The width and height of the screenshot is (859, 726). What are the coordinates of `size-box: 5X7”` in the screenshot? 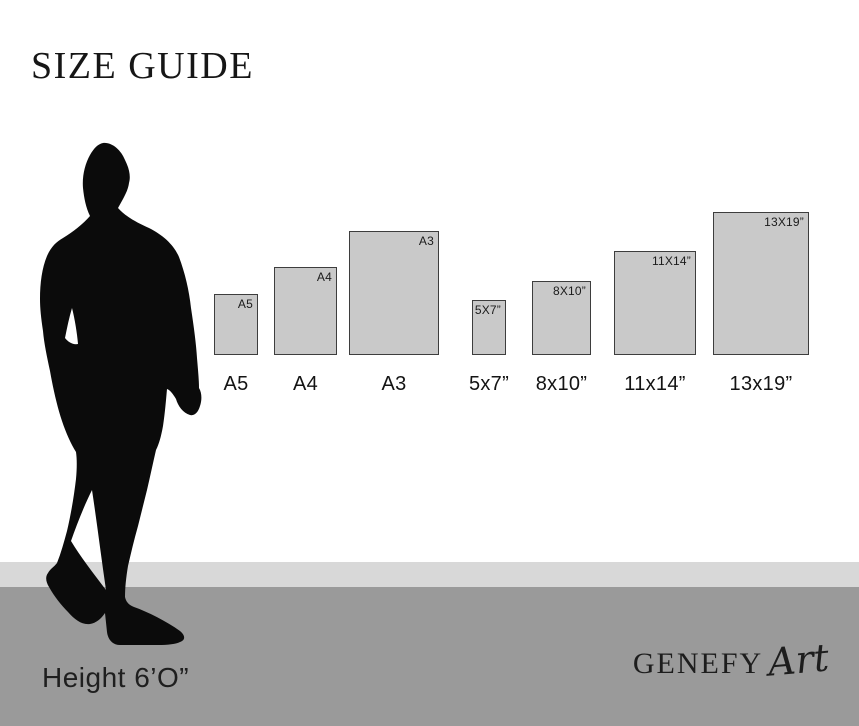 It's located at (489, 327).